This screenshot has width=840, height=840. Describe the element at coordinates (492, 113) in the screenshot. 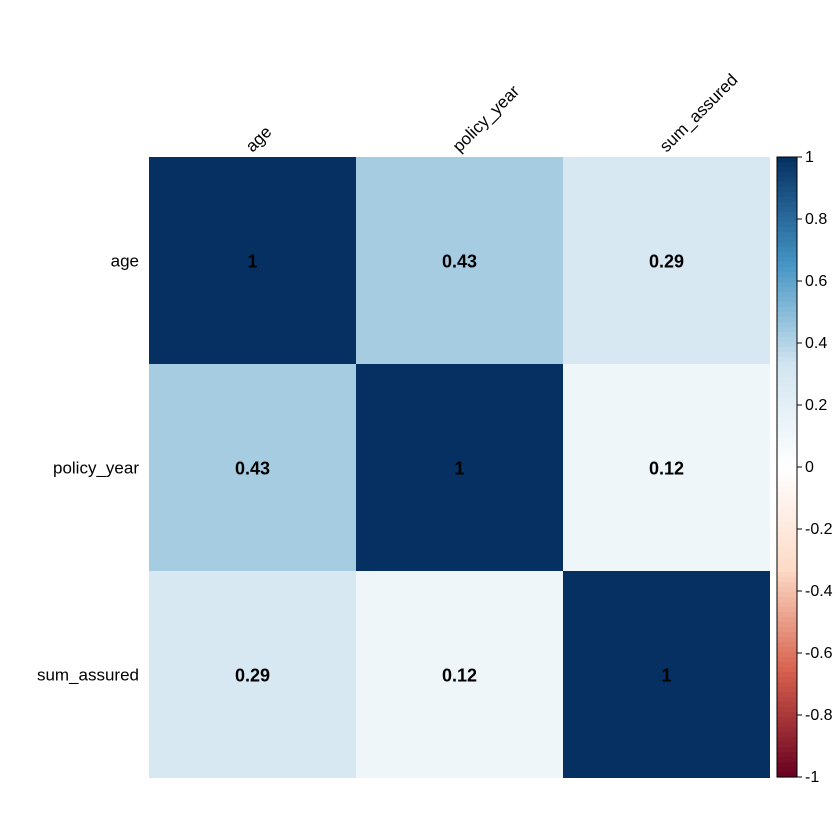

I see `column-labels: age policy_year sum_assured` at that location.